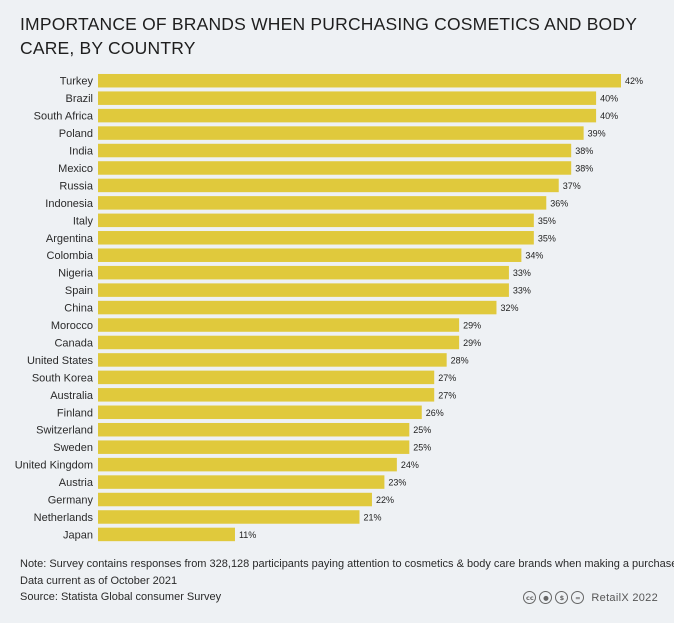 The height and width of the screenshot is (623, 674). I want to click on category-label: United States, so click(60, 361).